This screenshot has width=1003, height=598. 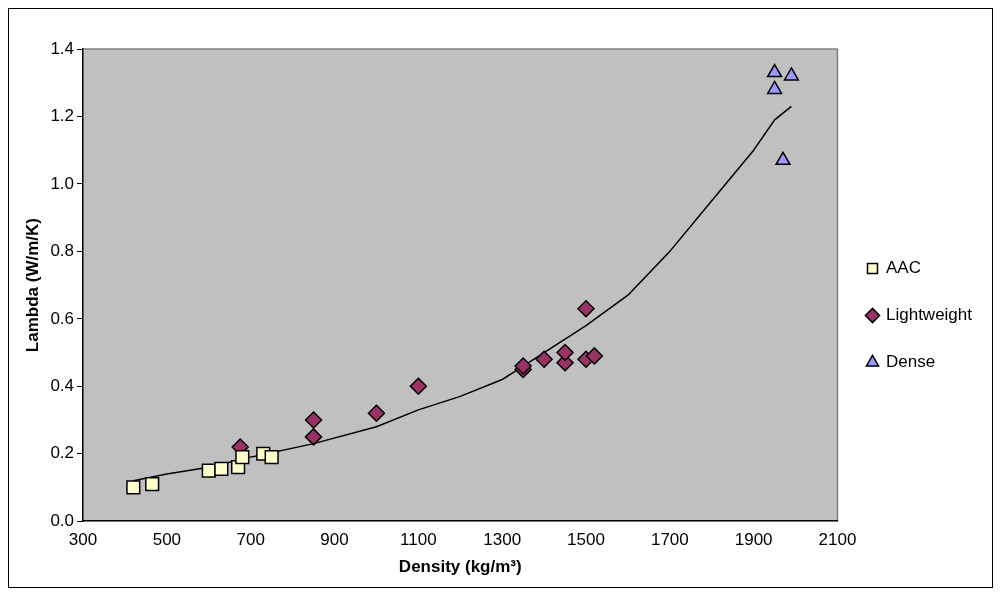 What do you see at coordinates (62, 318) in the screenshot?
I see `y-tick-label: 0.6` at bounding box center [62, 318].